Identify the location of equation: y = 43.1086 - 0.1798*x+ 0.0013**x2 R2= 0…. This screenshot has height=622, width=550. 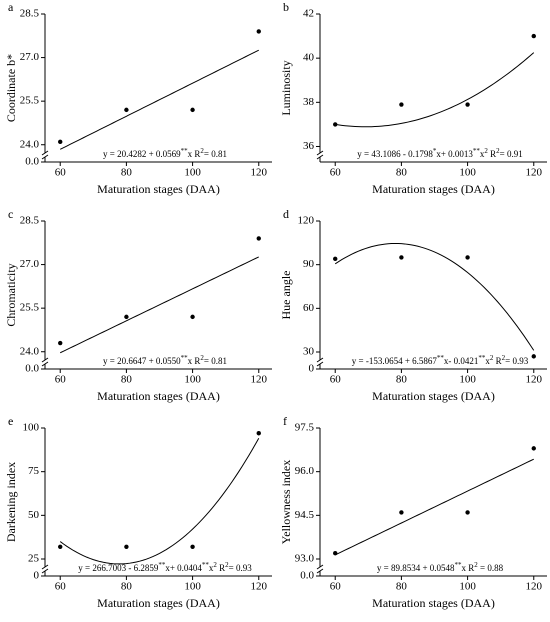
(440, 153).